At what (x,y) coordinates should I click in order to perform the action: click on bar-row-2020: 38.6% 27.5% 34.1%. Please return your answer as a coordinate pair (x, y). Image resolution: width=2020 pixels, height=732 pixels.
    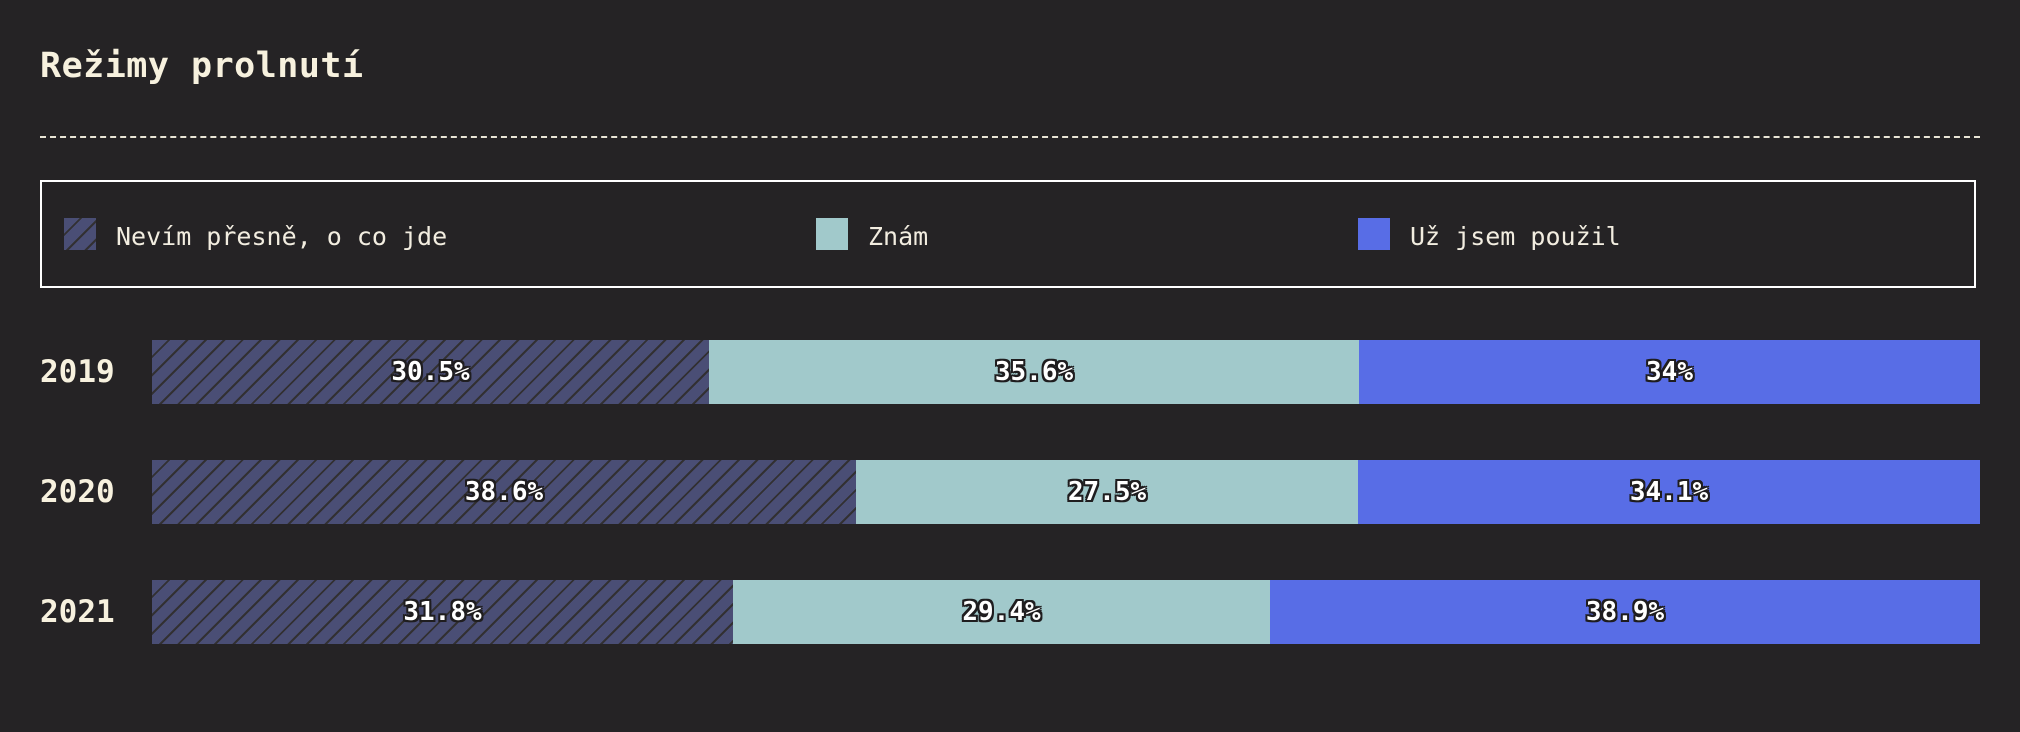
    Looking at the image, I should click on (1066, 492).